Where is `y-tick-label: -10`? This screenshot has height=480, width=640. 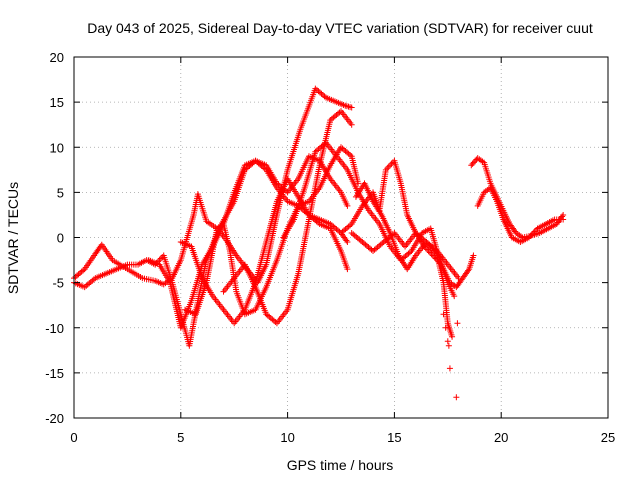
y-tick-label: -10 is located at coordinates (54, 328).